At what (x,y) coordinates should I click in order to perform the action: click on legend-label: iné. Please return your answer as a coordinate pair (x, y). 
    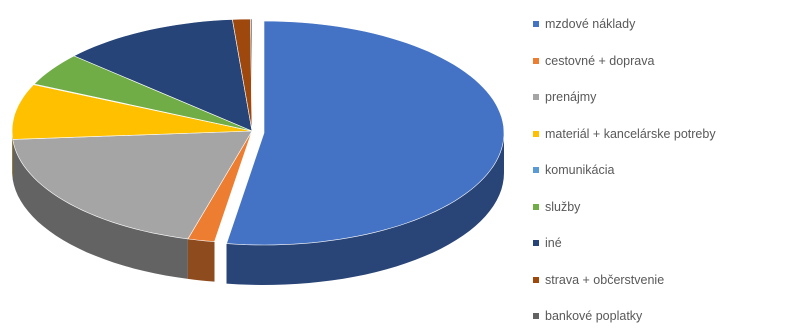
    Looking at the image, I should click on (553, 243).